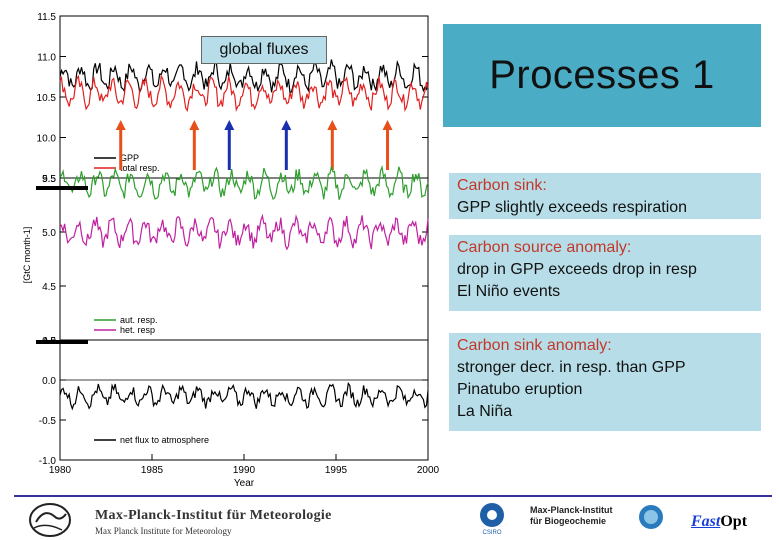 Image resolution: width=780 pixels, height=540 pixels. I want to click on mpi-bgc-line2: für Biogeochemie, so click(568, 521).